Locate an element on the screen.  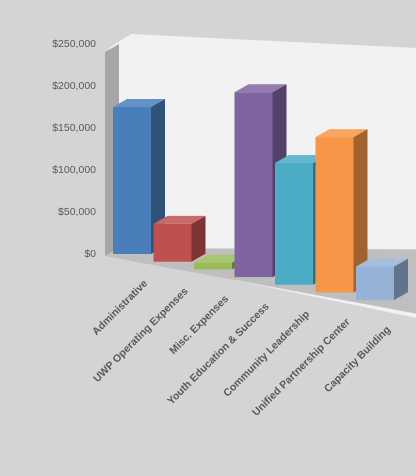
y-tick-label: $200,000 is located at coordinates (74, 86).